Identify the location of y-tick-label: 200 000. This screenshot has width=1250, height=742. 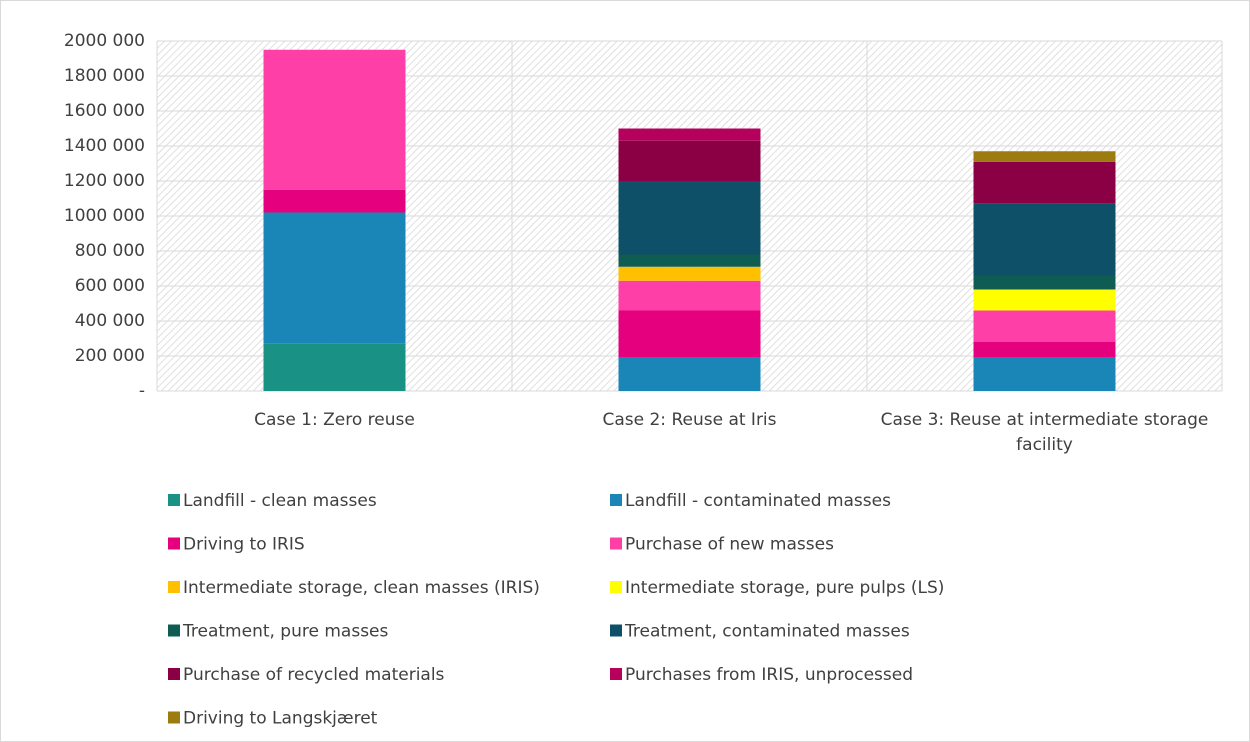
(110, 356).